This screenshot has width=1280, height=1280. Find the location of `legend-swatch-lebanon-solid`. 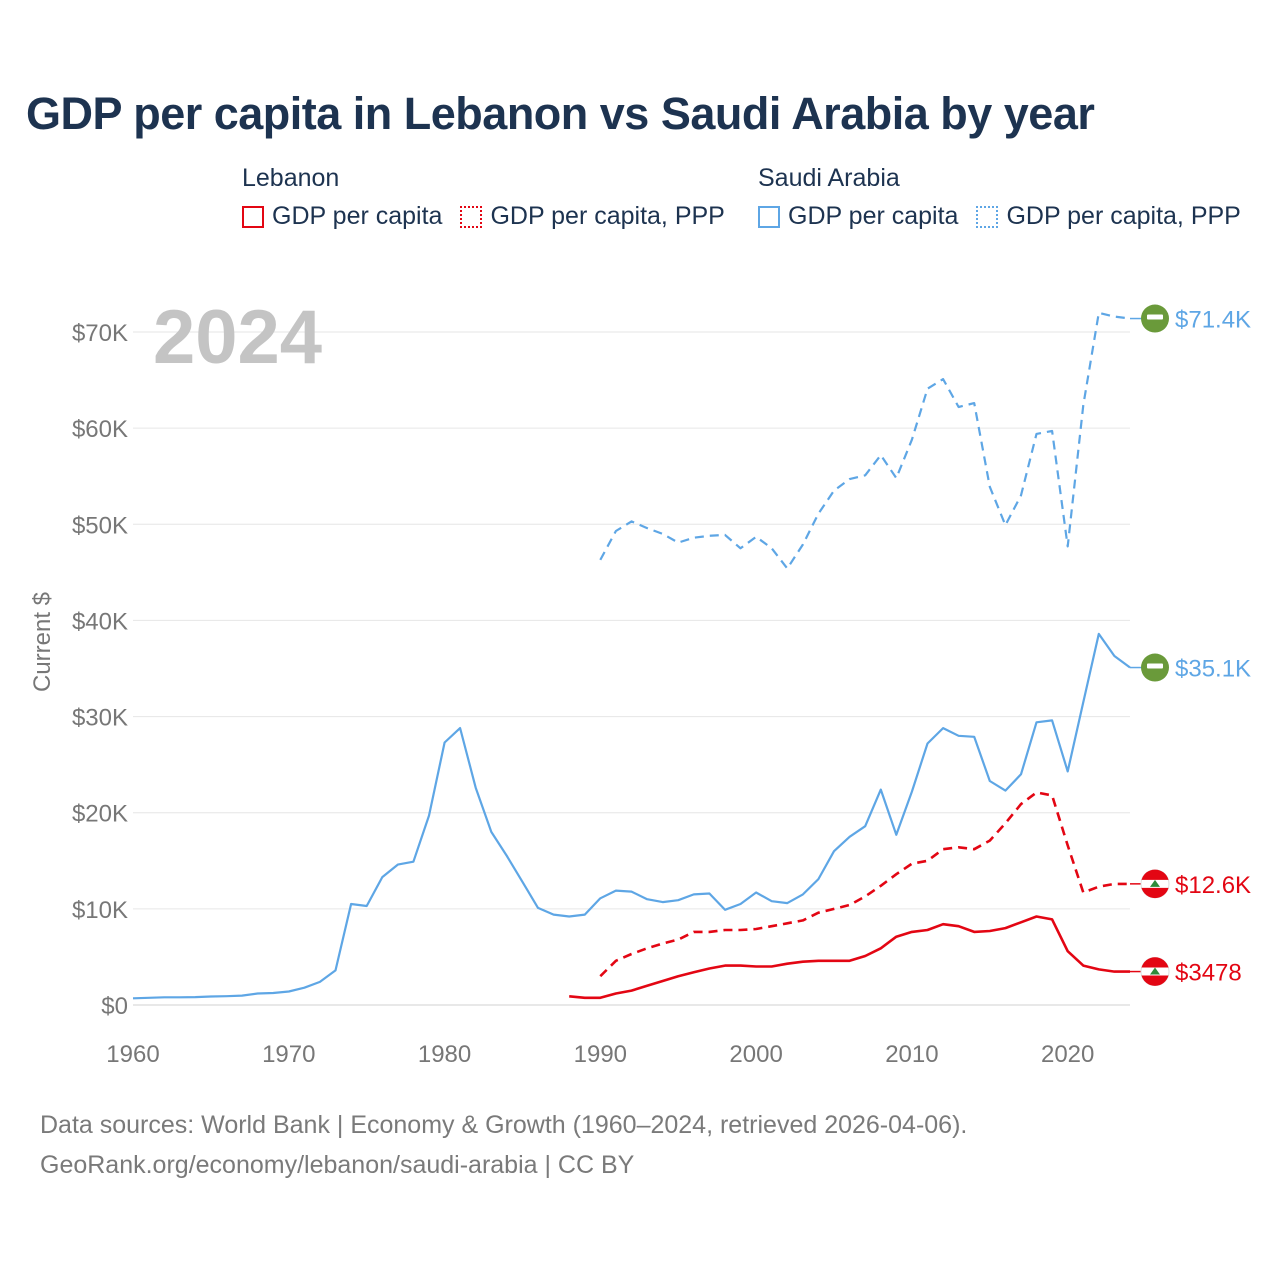

legend-swatch-lebanon-solid is located at coordinates (253, 216).